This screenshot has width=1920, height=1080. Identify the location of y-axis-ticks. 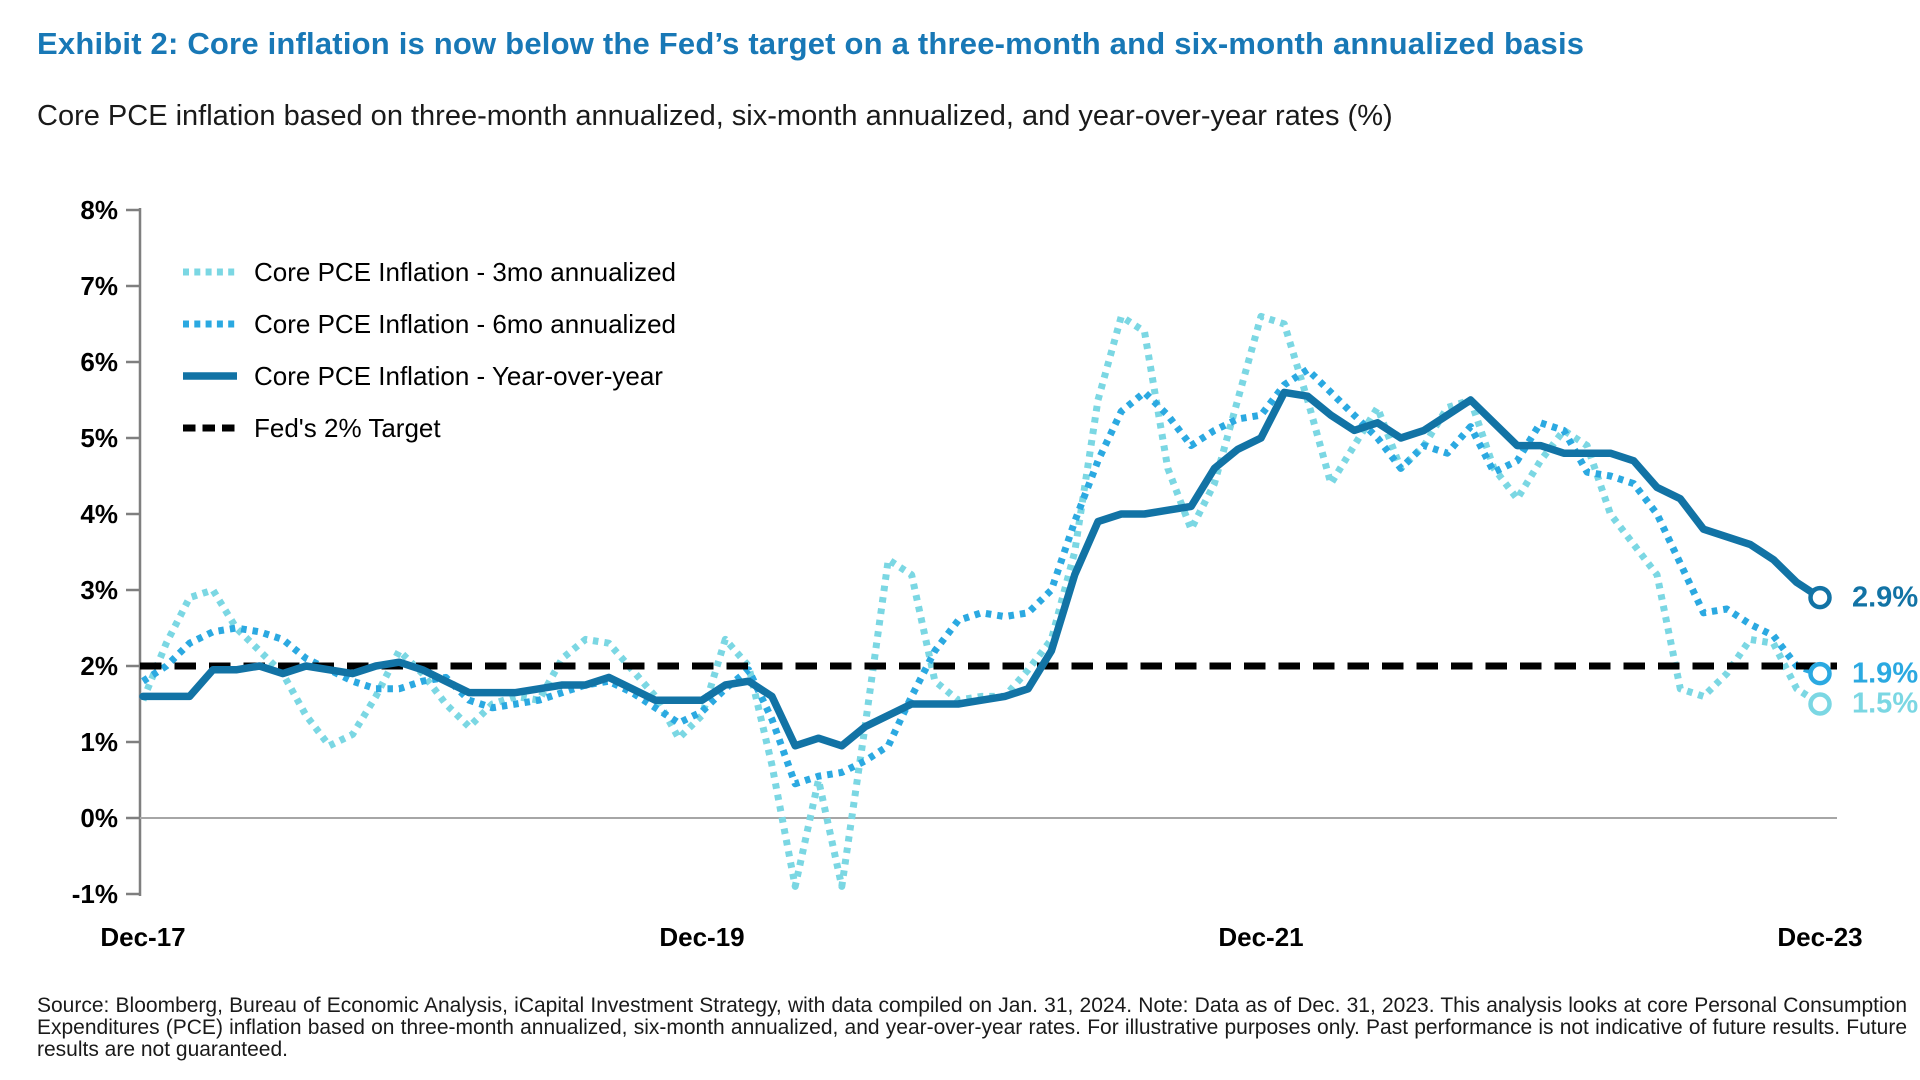
(133, 552).